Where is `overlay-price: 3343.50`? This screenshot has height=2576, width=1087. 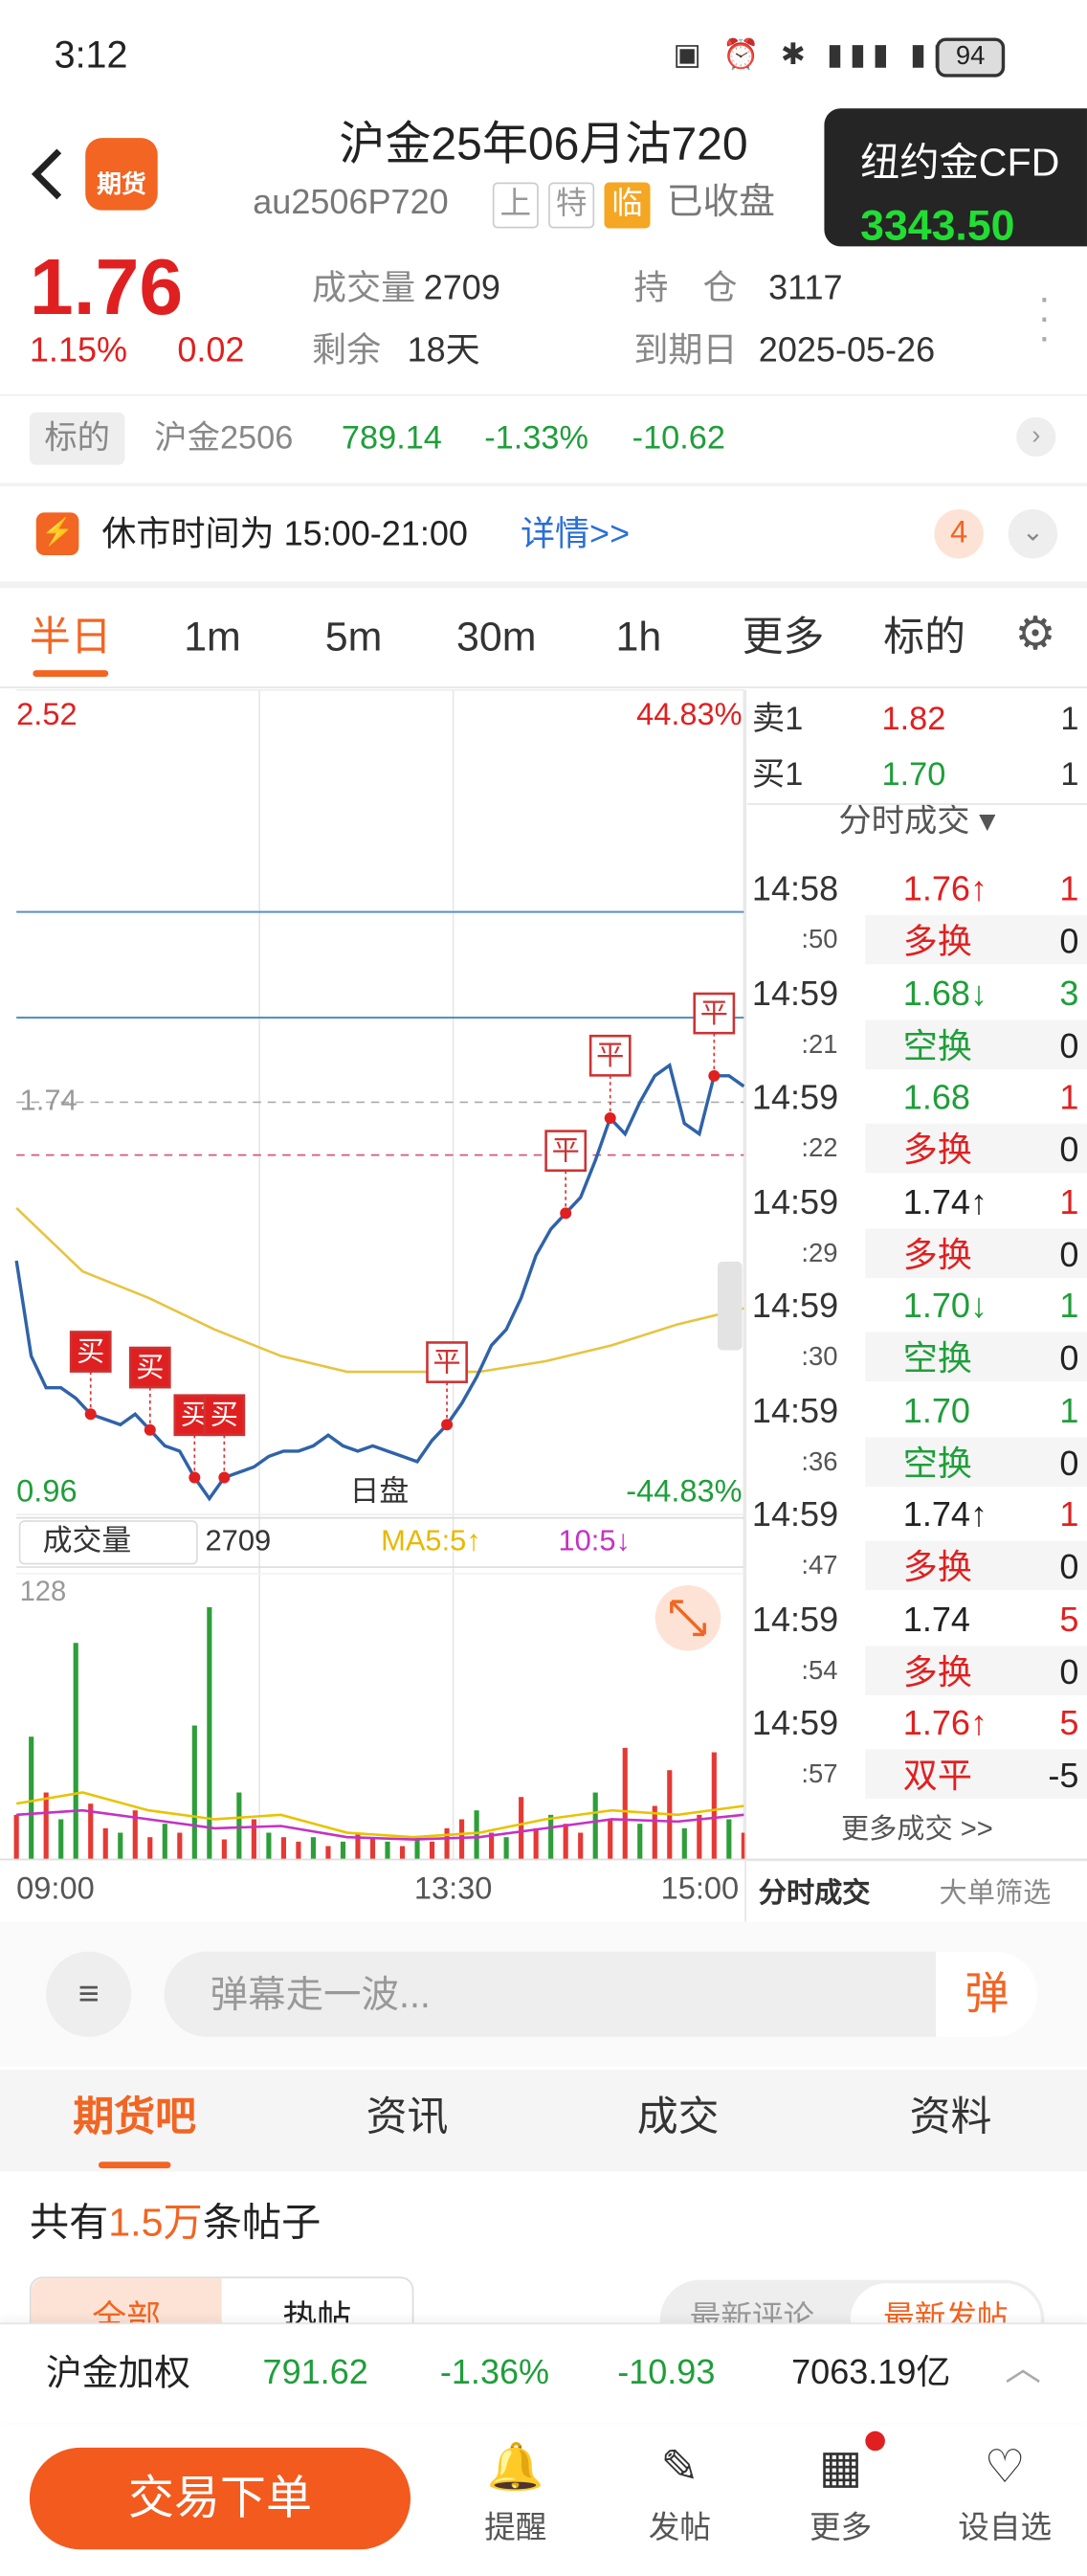
overlay-price: 3343.50 is located at coordinates (938, 225).